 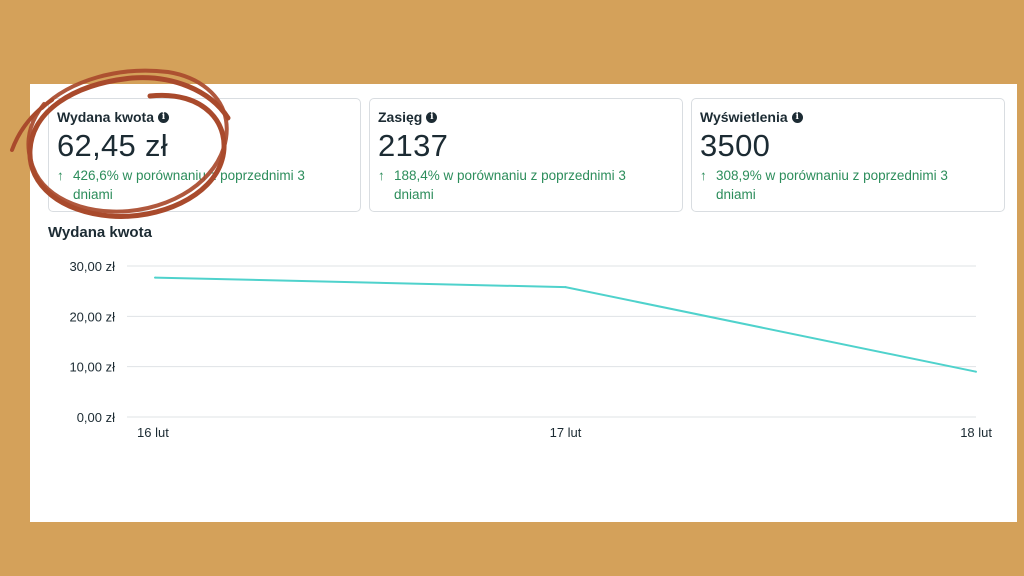 I want to click on metric-change-text: 188,4% w porównaniu z poprzednimi 3, so click(x=510, y=175).